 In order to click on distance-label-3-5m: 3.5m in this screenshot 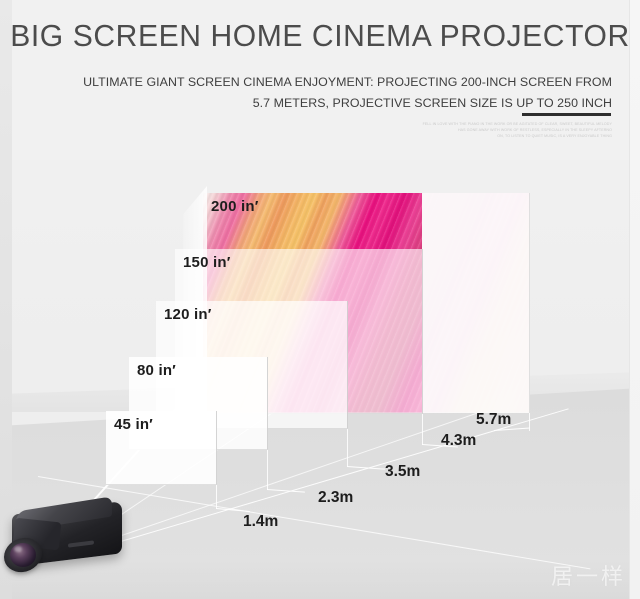, I will do `click(403, 471)`.